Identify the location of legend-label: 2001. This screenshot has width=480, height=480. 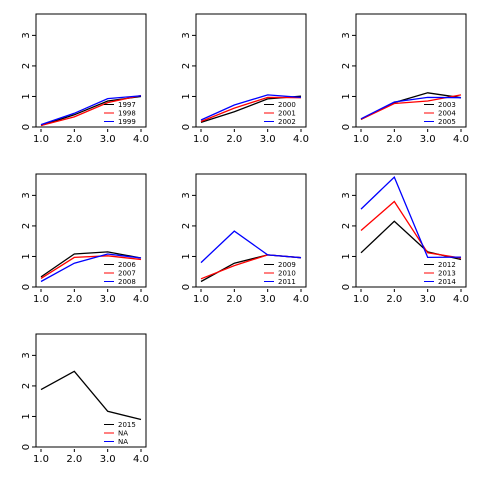
(287, 114).